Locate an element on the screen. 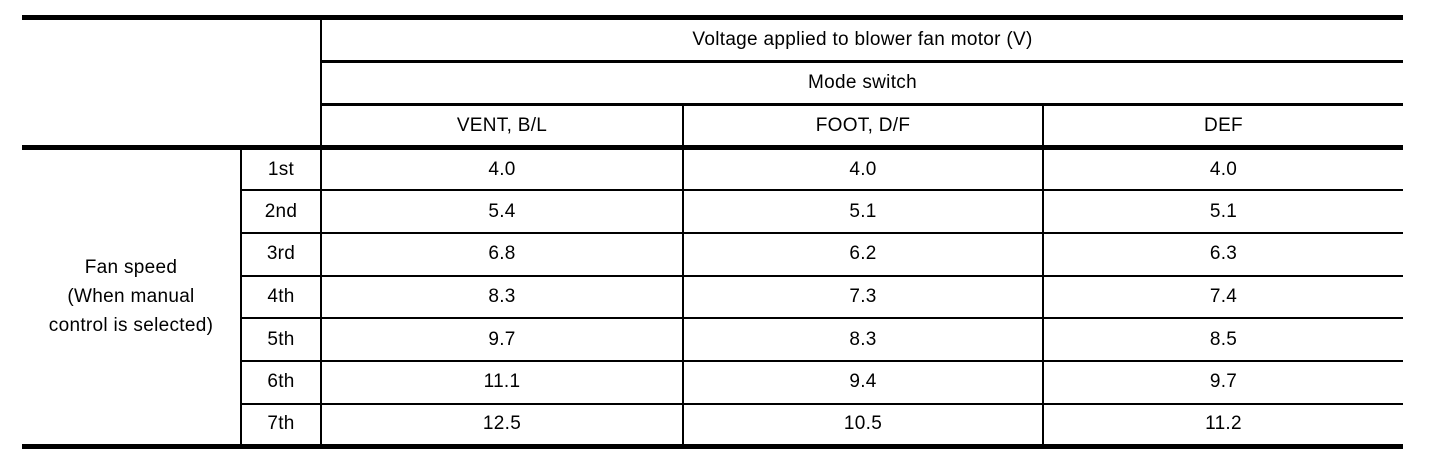 This screenshot has width=1440, height=462. voltage-def: 8.5 is located at coordinates (1222, 339).